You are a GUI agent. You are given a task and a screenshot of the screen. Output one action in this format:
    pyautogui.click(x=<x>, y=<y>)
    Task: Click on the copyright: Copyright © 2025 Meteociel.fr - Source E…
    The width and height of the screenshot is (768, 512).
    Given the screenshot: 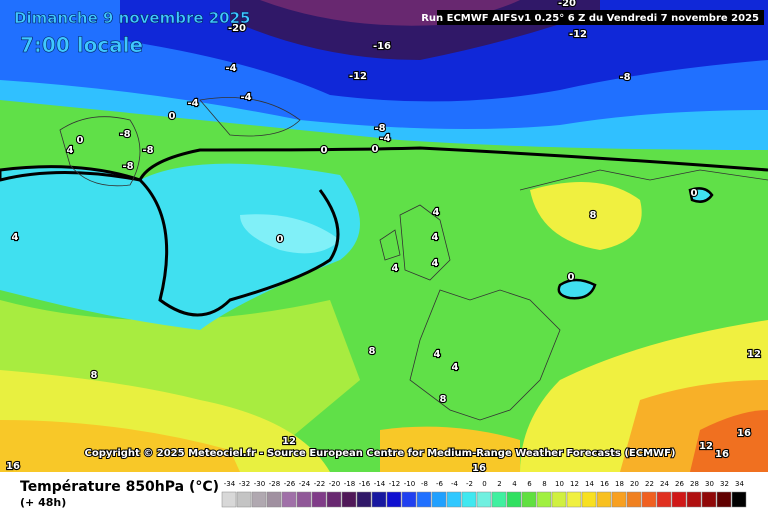 What is the action you would take?
    pyautogui.click(x=380, y=453)
    